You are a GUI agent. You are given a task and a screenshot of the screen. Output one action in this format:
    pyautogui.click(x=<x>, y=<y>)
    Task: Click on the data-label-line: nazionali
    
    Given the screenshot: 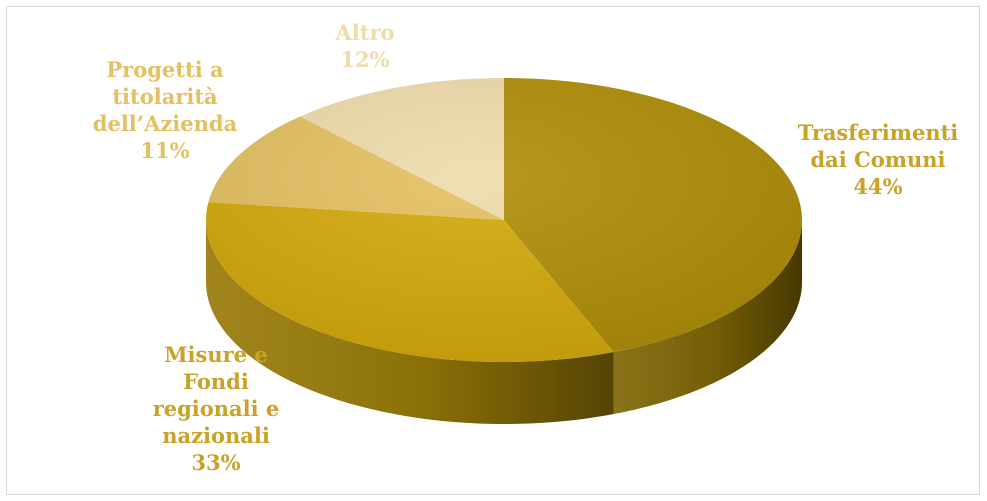 What is the action you would take?
    pyautogui.click(x=216, y=435)
    